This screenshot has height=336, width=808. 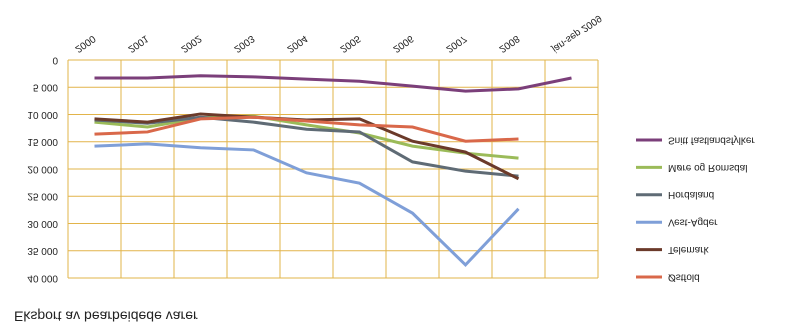 What do you see at coordinates (191, 43) in the screenshot?
I see `x-tick-label: 2002` at bounding box center [191, 43].